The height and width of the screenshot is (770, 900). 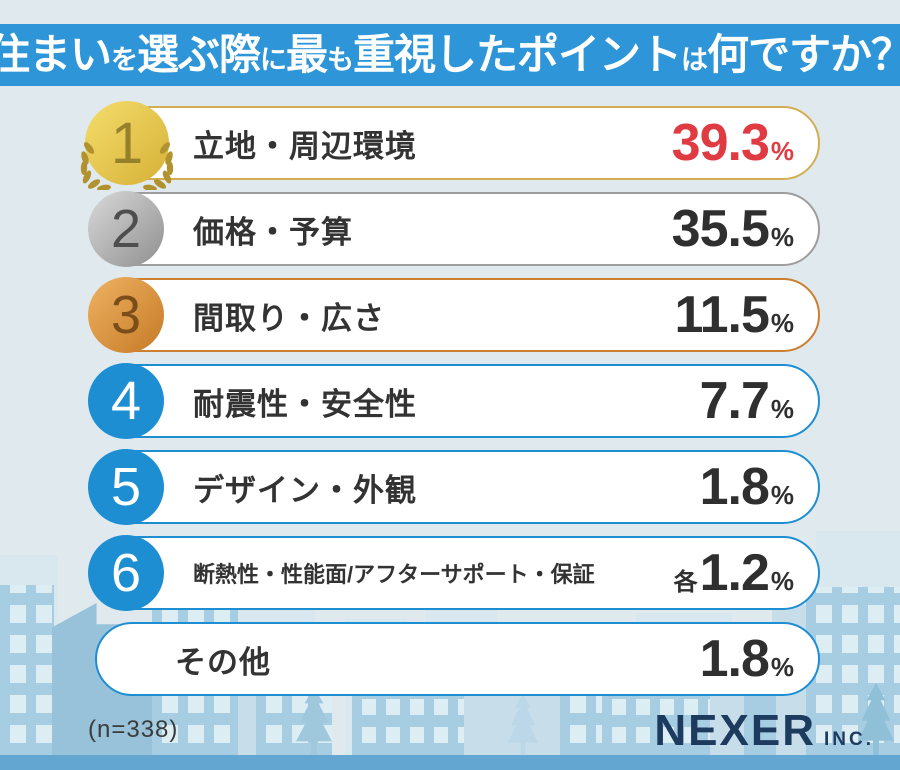 I want to click on value-number: 11.5, so click(x=722, y=315).